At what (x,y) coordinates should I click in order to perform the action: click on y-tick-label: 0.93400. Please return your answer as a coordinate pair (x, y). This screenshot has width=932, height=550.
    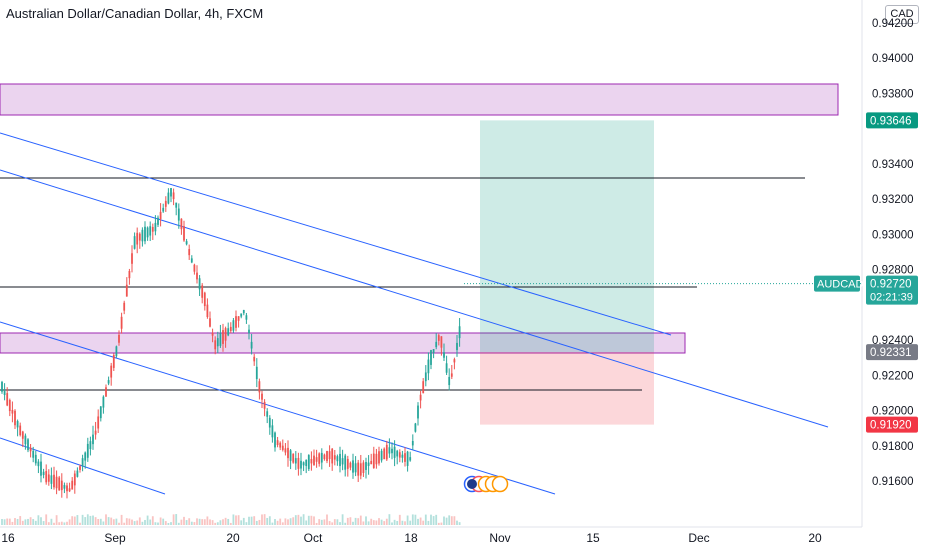
    Looking at the image, I should click on (893, 165).